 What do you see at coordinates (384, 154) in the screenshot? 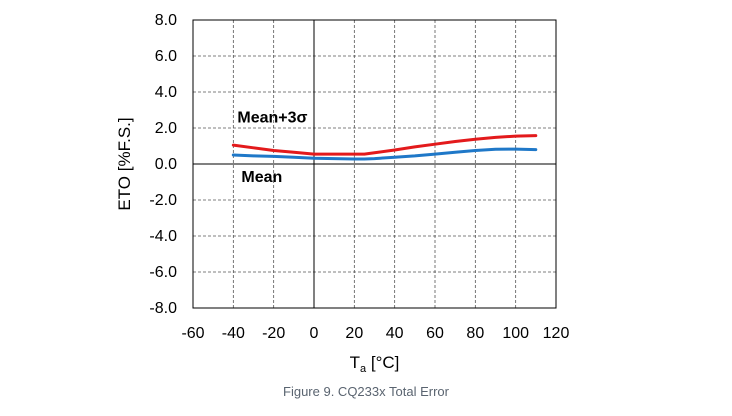
I see `series-line-mean` at bounding box center [384, 154].